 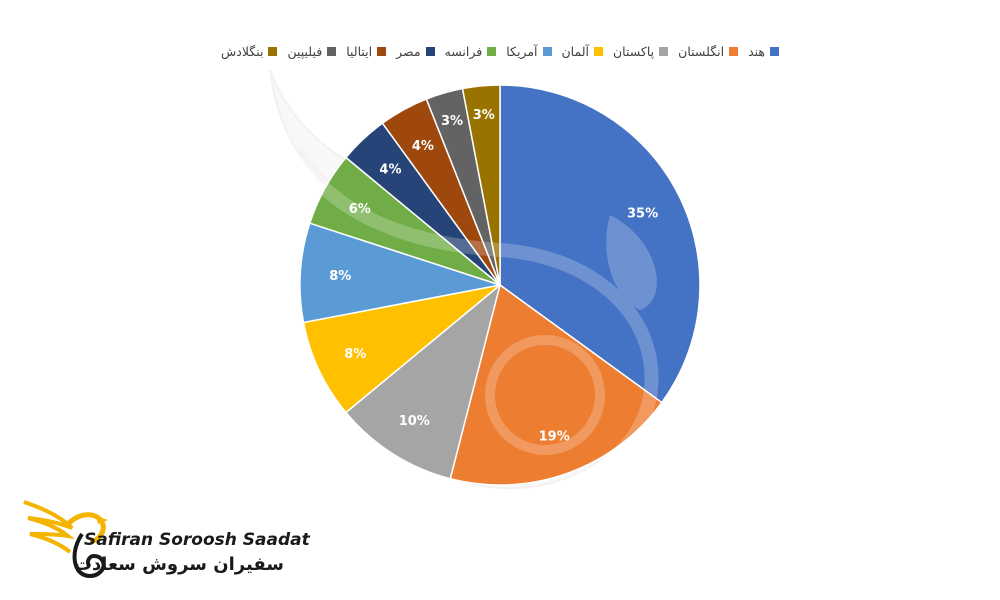 I want to click on legend-item-5: آمریکا, so click(x=529, y=51).